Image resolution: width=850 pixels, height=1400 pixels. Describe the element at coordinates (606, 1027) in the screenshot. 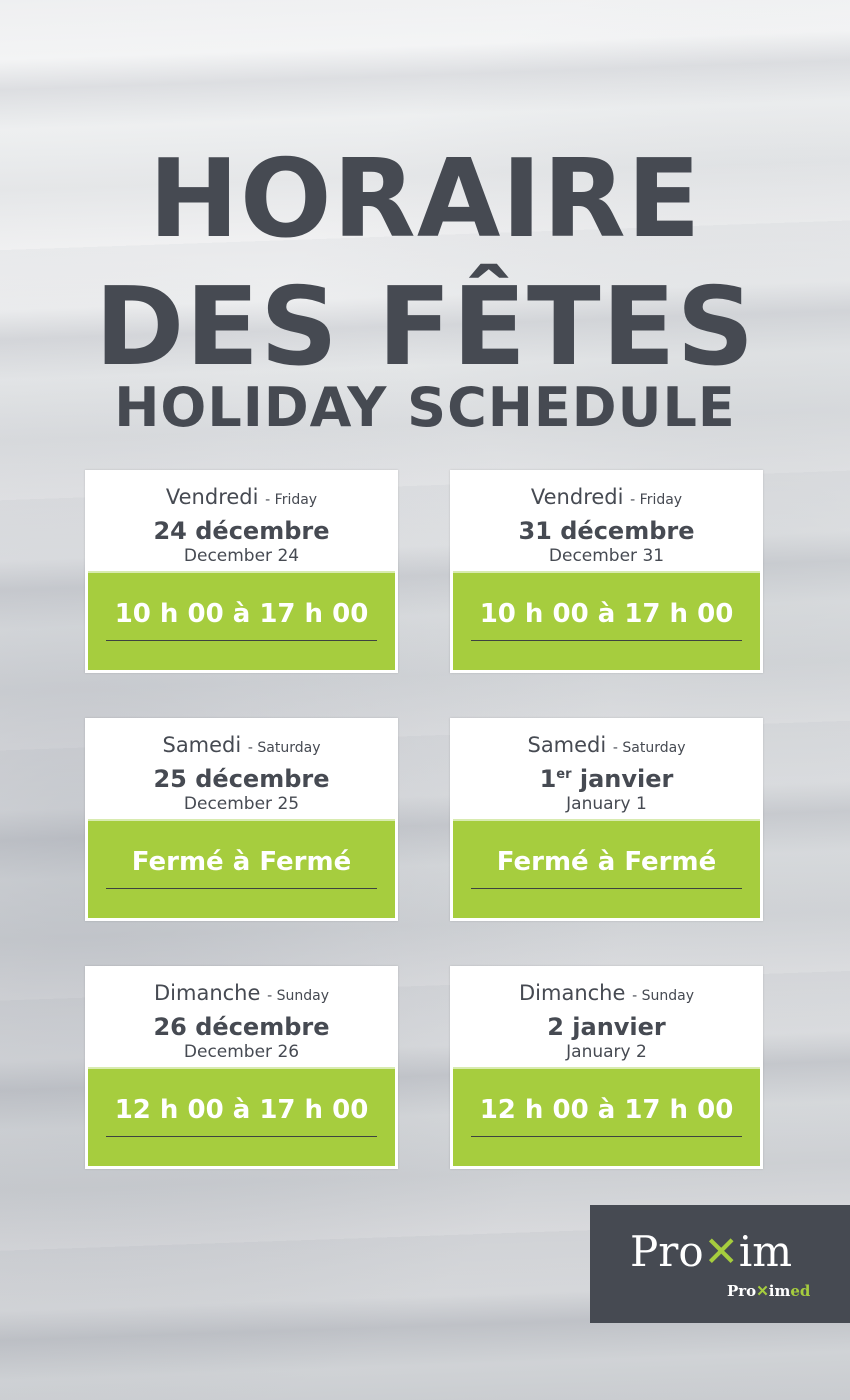

I see `date-french: 2 janvier` at that location.